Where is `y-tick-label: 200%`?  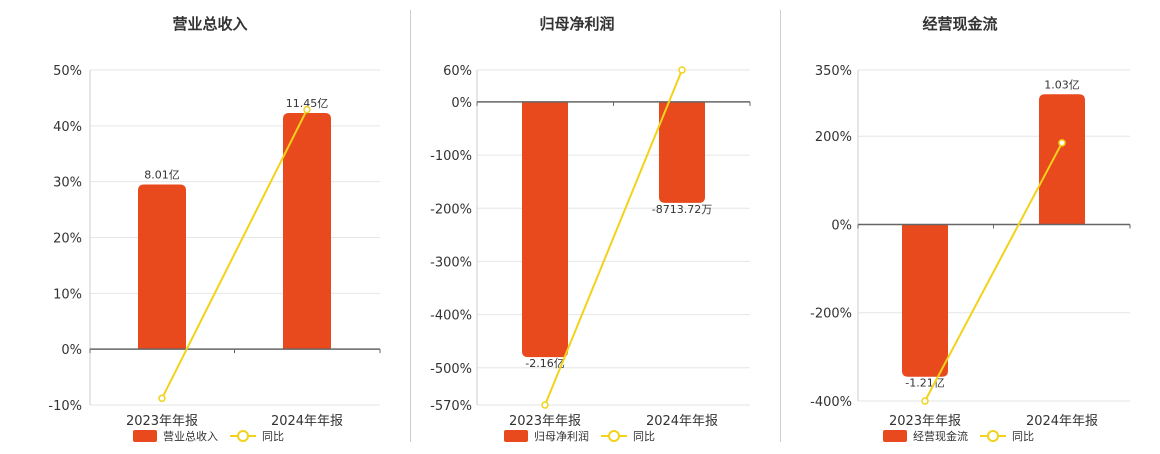 y-tick-label: 200% is located at coordinates (833, 137).